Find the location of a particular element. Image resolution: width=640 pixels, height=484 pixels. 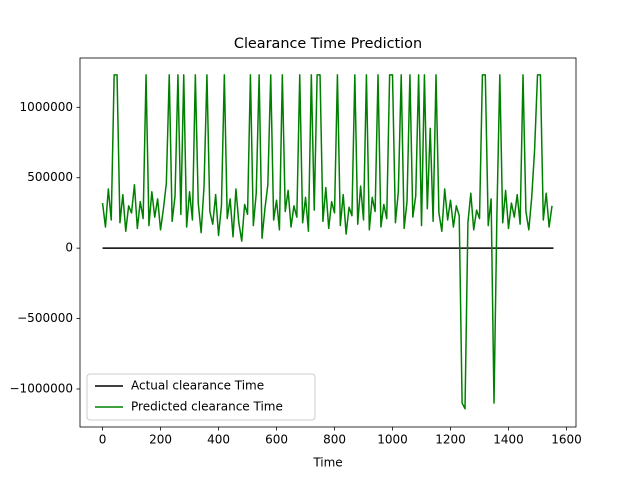

legend-label: Actual clearance Time is located at coordinates (197, 386).